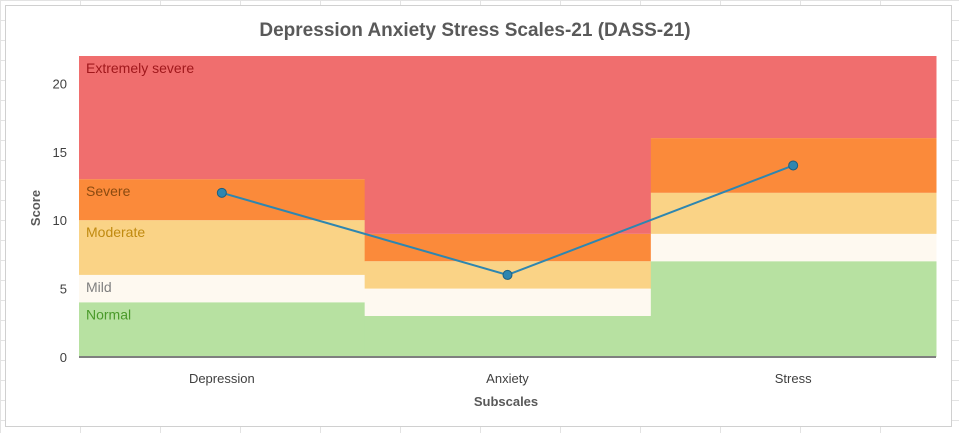  Describe the element at coordinates (793, 378) in the screenshot. I see `x-tick-label-stress: Stress` at that location.